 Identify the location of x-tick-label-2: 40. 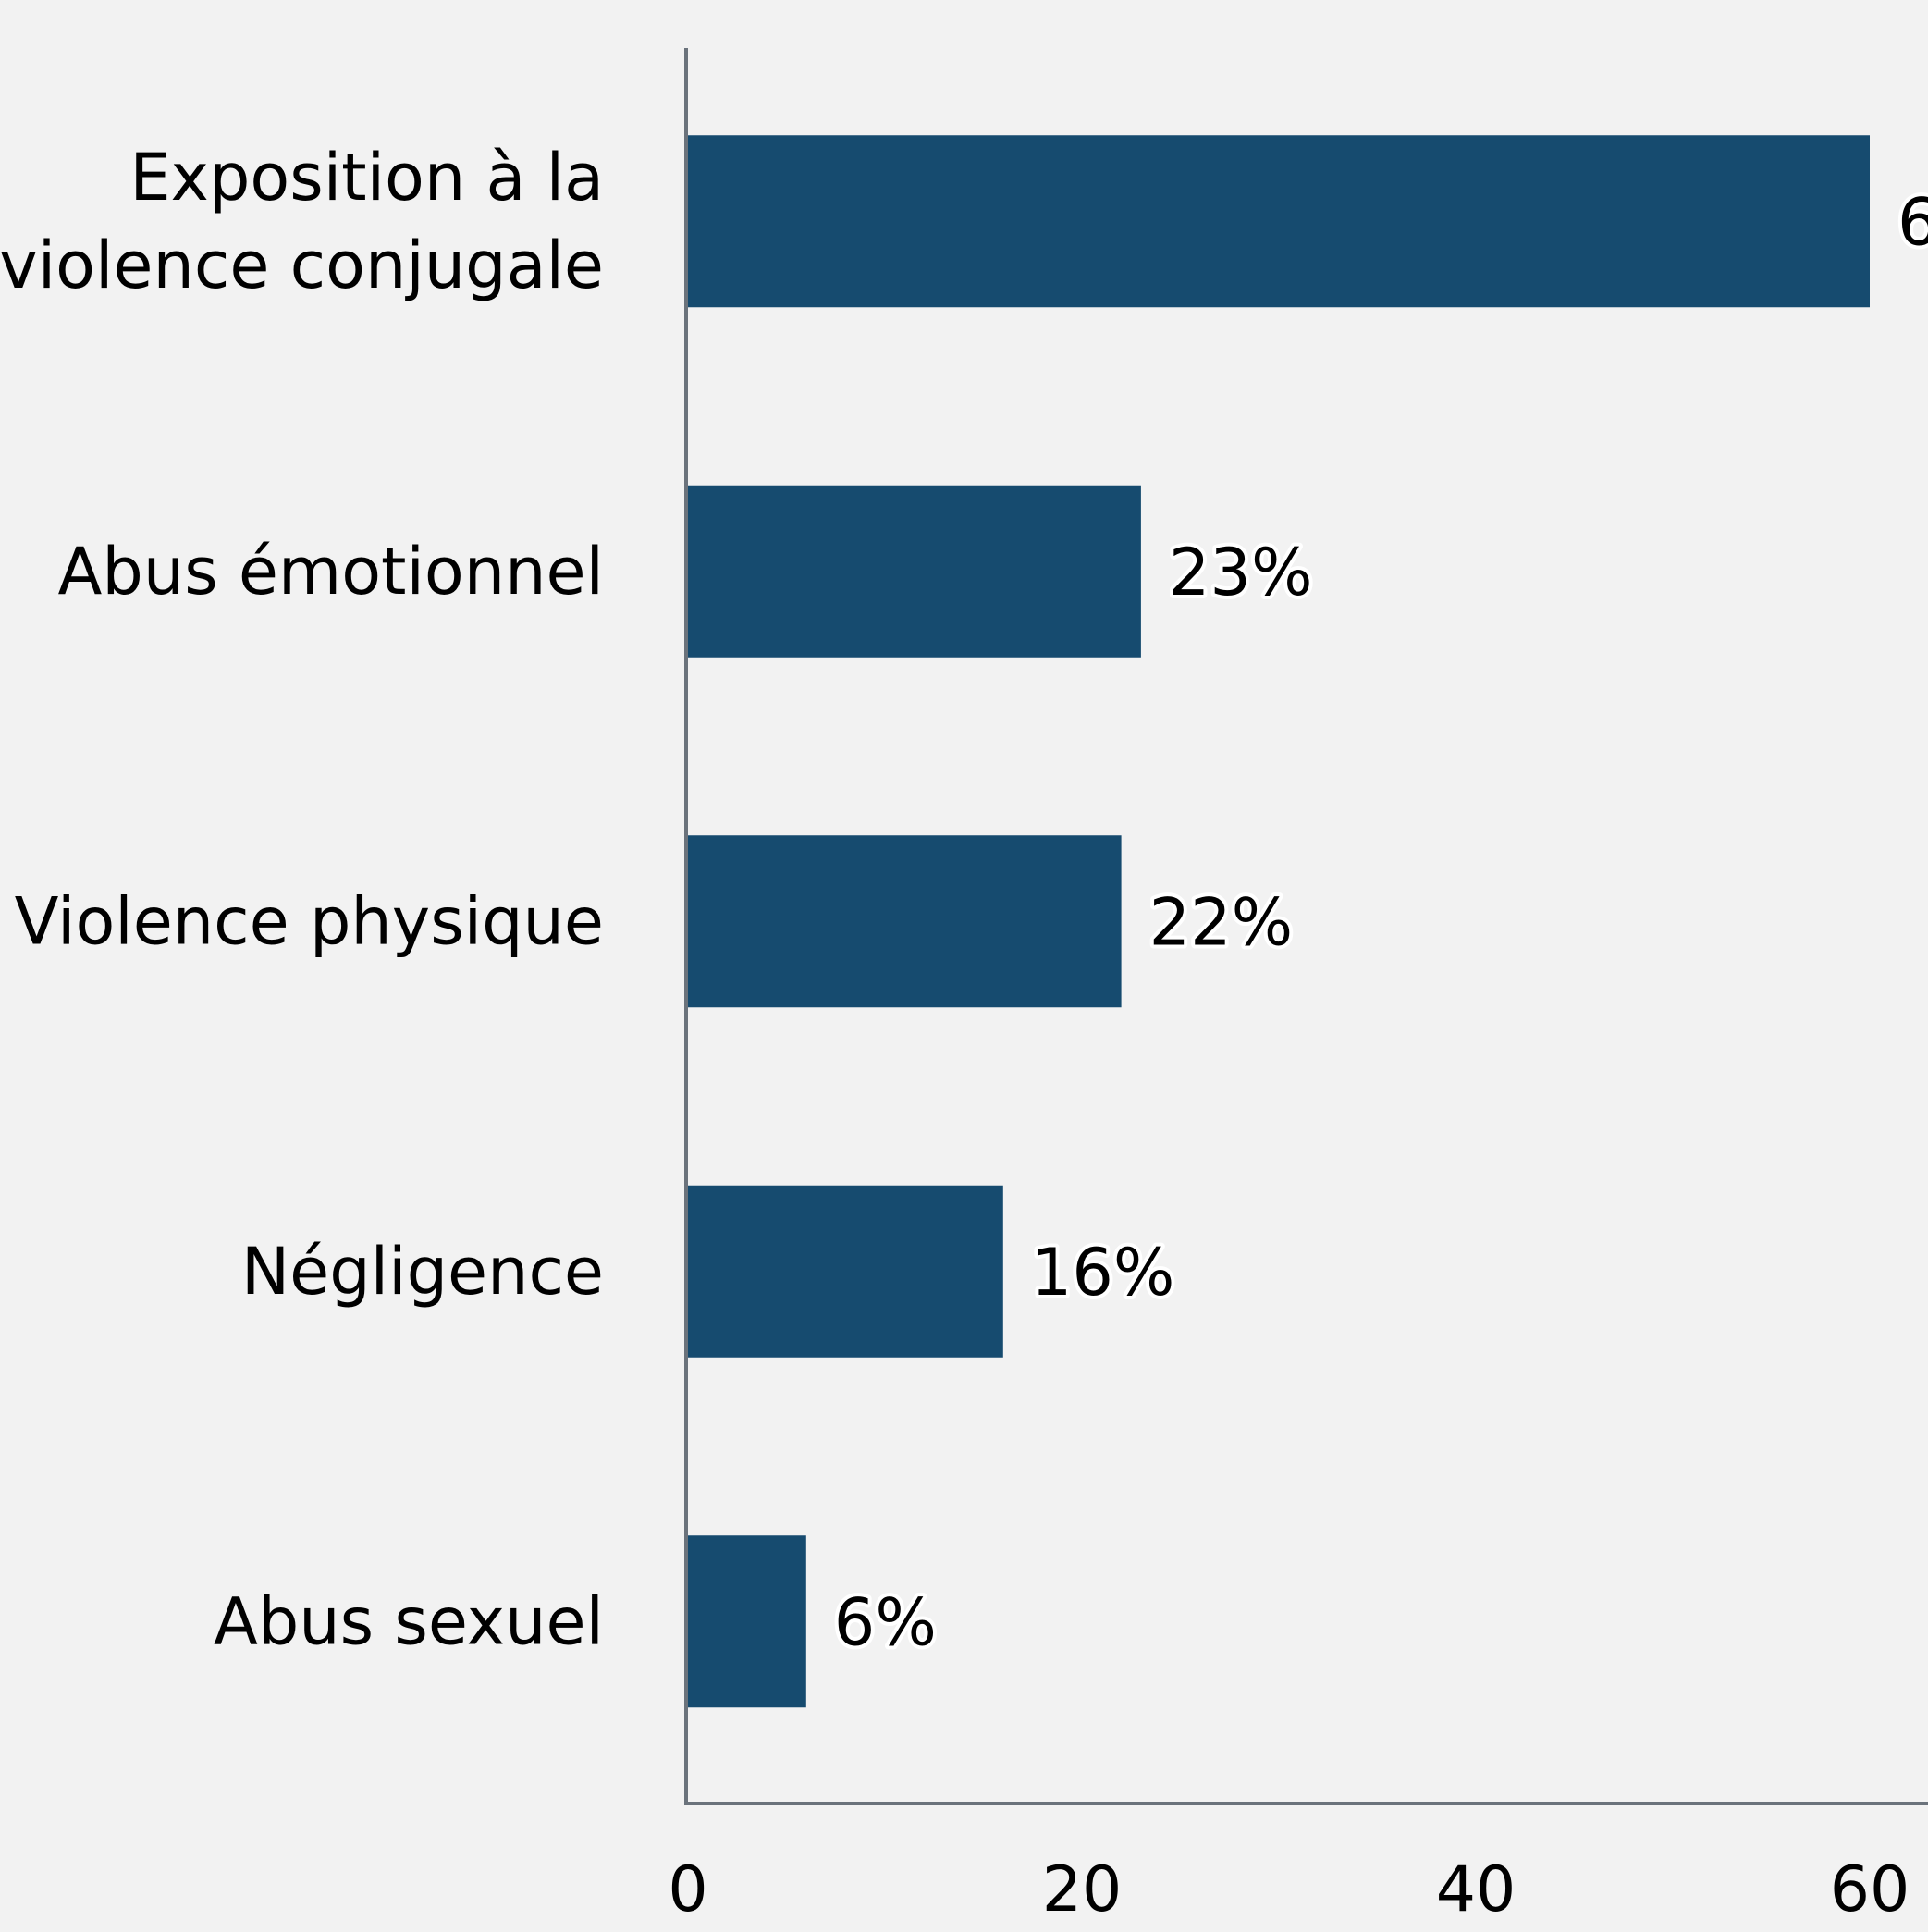
(1476, 1890).